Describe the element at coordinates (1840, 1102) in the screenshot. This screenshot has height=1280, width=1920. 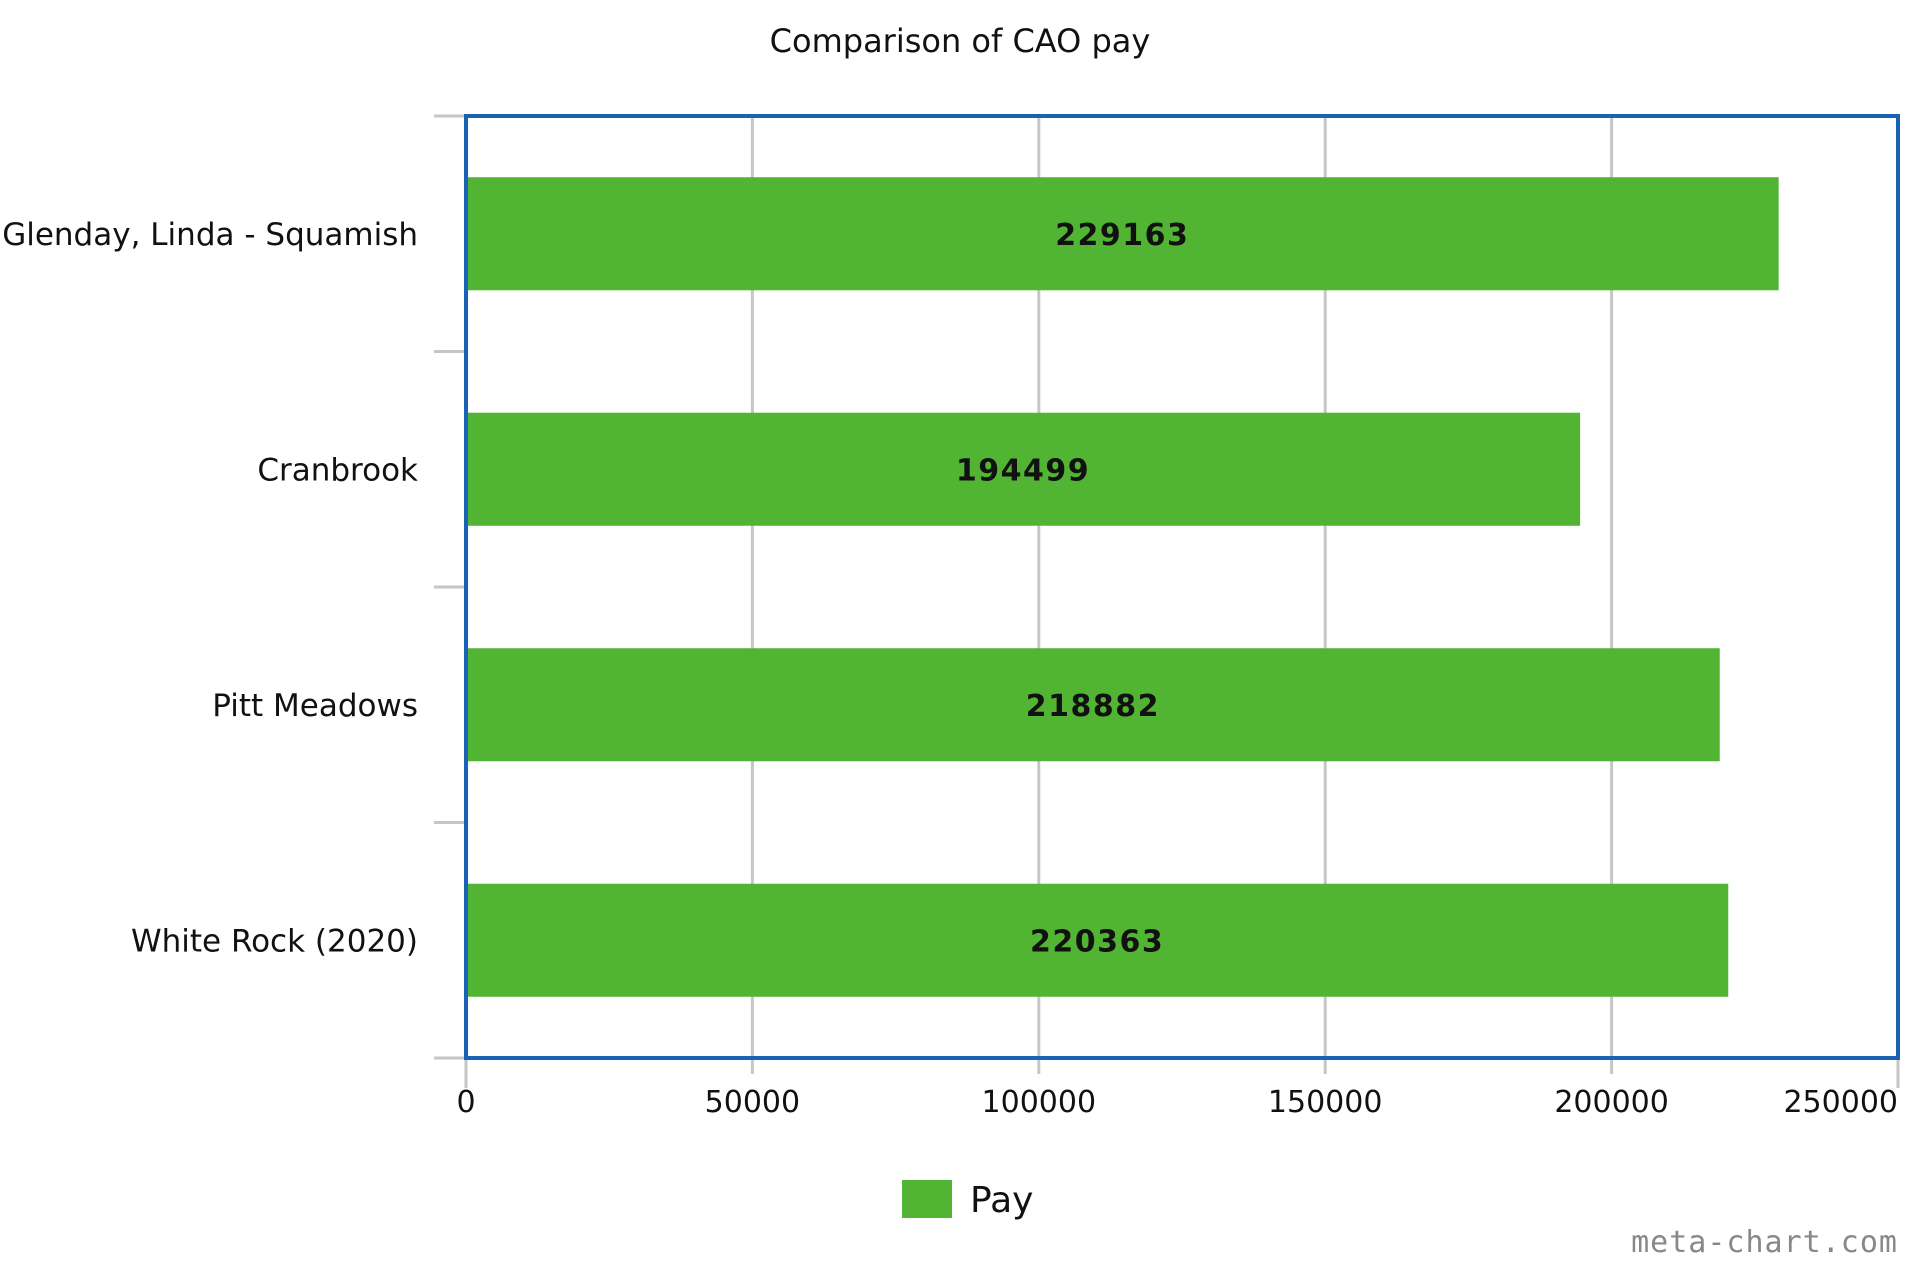
I see `x-tick-label: 250000` at that location.